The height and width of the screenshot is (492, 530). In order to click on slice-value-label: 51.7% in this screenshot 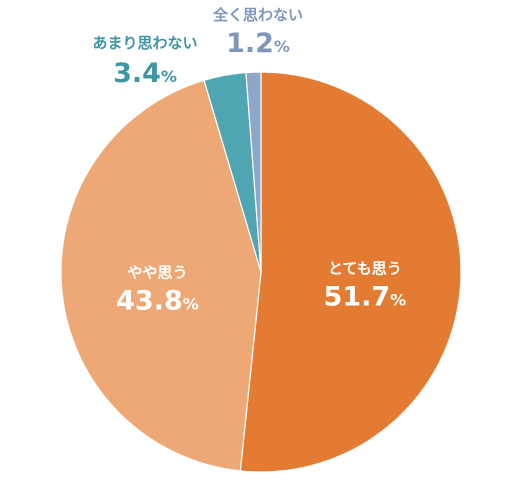, I will do `click(365, 296)`.